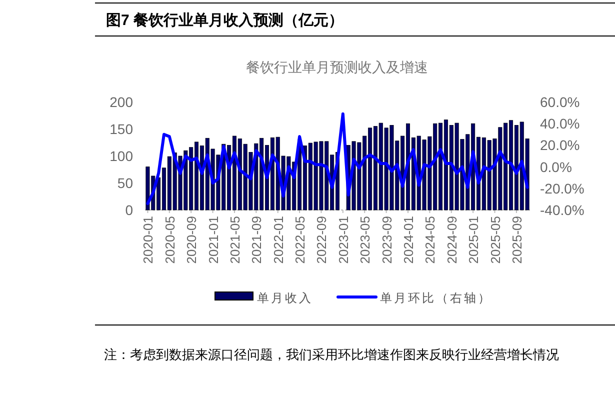 The image size is (615, 395). I want to click on y-tick-label: 0, so click(129, 210).